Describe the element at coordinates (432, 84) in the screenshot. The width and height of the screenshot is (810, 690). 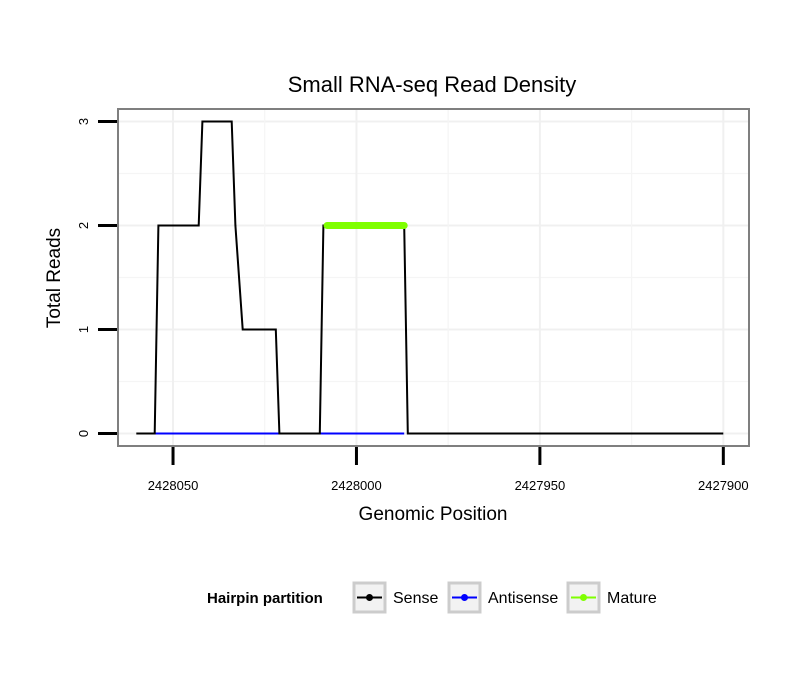
I see `chart-title: Small RNA-seq Read Density` at that location.